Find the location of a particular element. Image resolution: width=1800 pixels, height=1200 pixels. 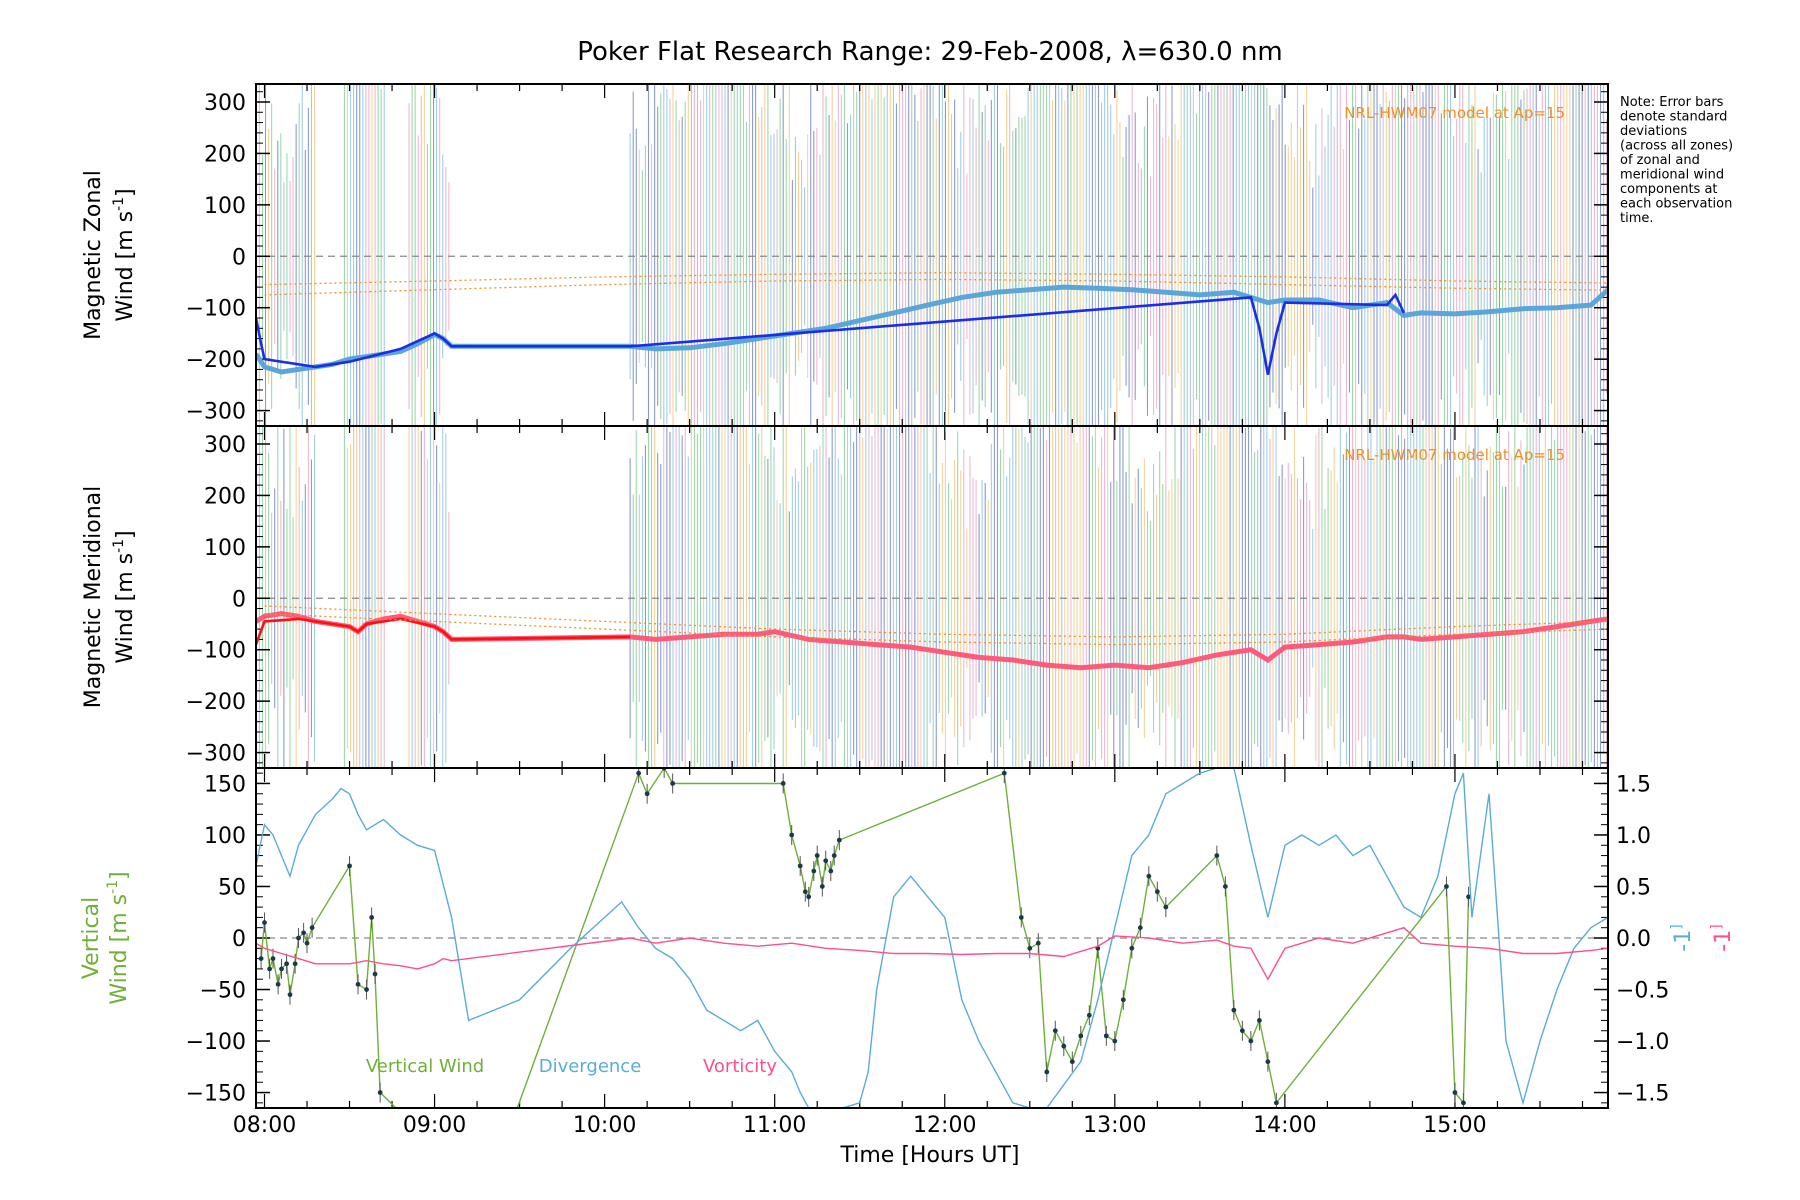

note-line: denote standard is located at coordinates (1673, 117).